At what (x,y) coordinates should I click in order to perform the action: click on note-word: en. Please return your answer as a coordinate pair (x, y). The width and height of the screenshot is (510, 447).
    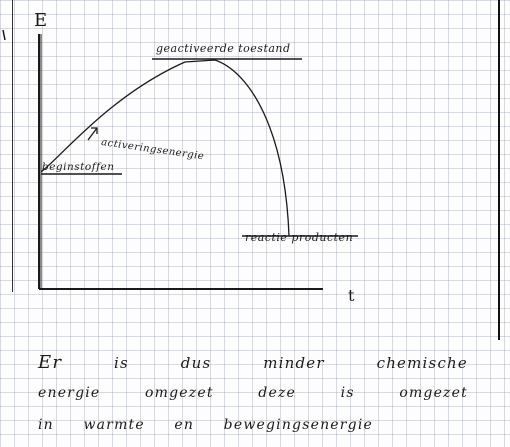
    Looking at the image, I should click on (184, 425).